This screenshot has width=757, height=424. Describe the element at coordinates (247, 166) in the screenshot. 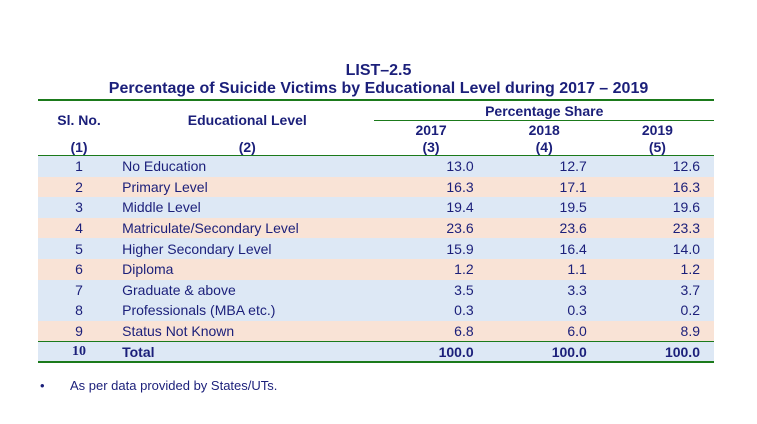

I see `row-level: No Education` at that location.